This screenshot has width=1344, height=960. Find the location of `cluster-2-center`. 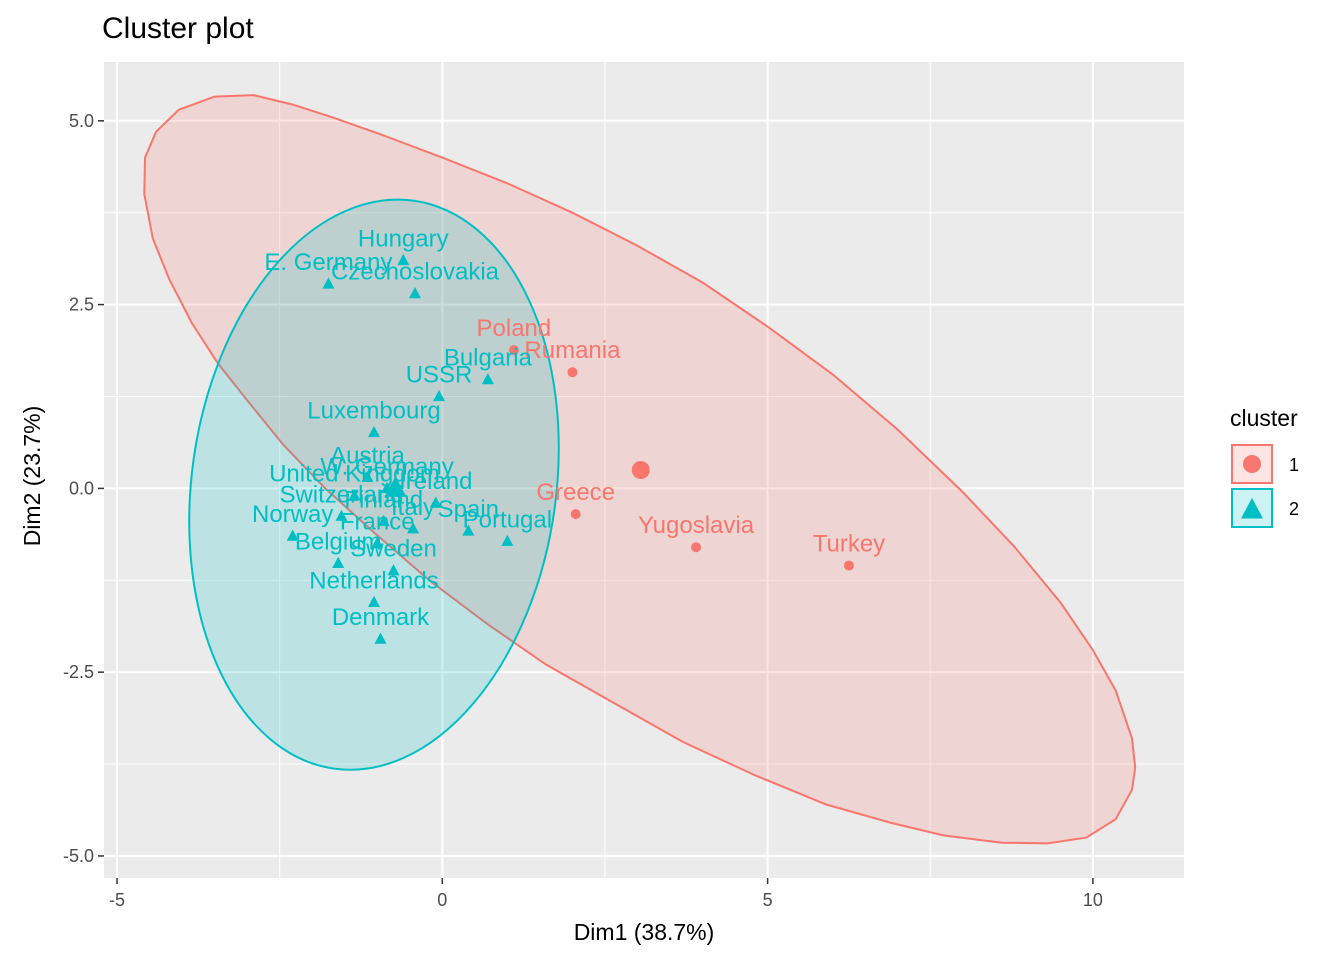

cluster-2-center is located at coordinates (395, 486).